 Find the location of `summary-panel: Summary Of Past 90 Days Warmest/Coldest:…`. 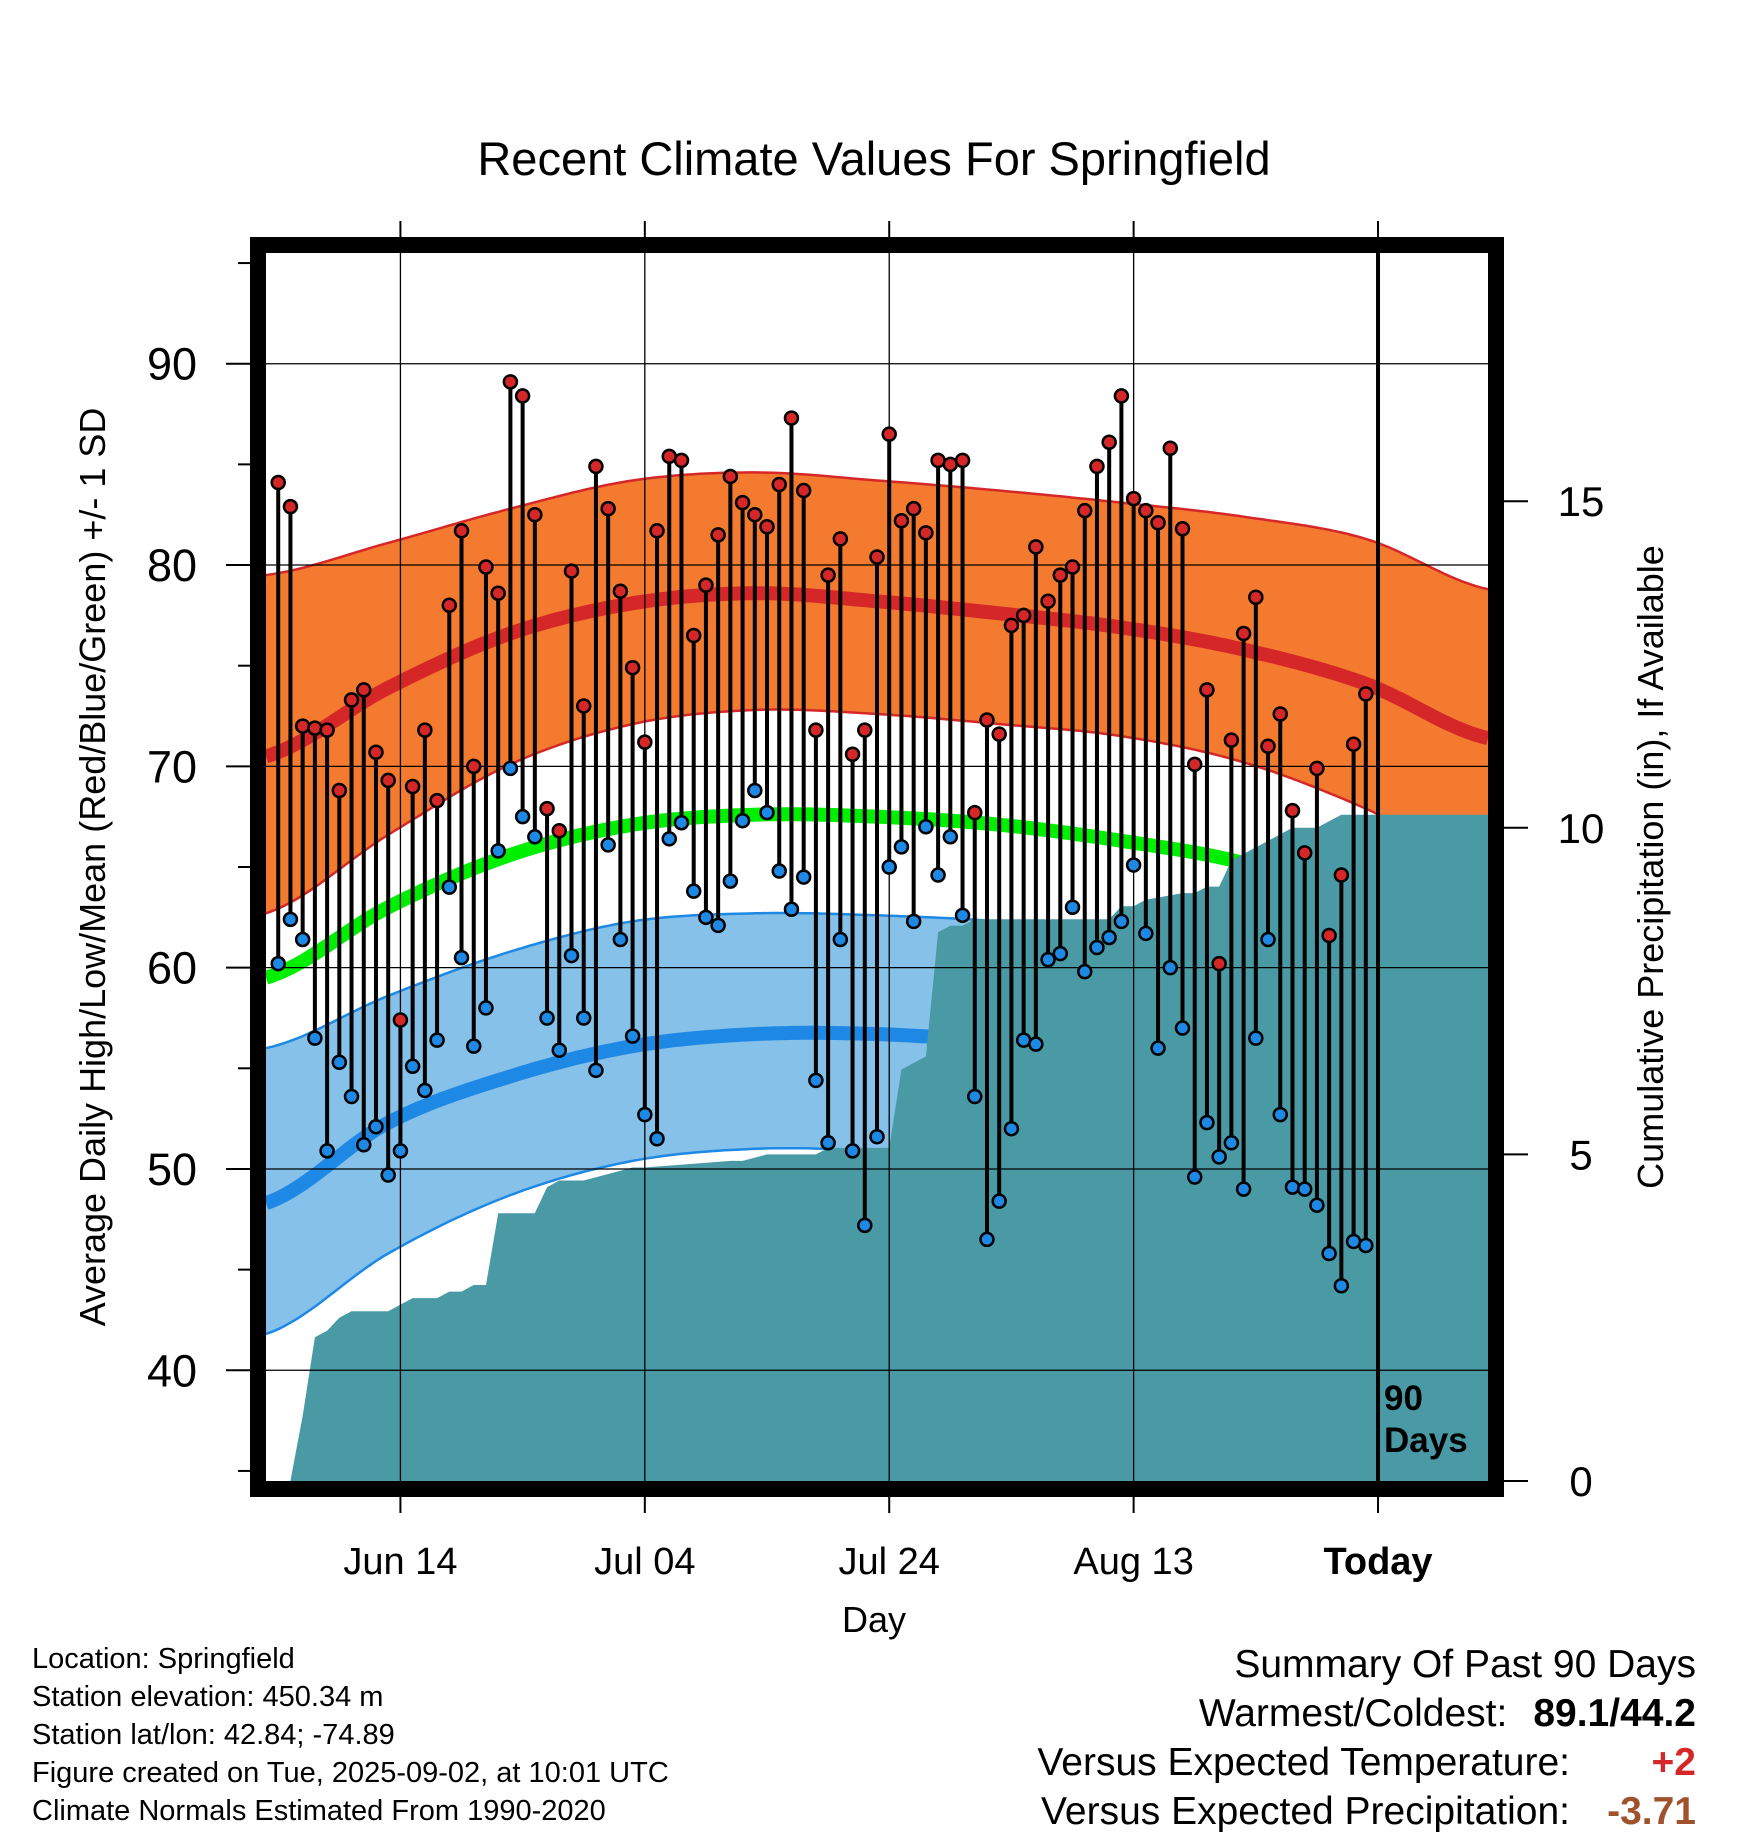

summary-panel: Summary Of Past 90 Days Warmest/Coldest:… is located at coordinates (1366, 1738).